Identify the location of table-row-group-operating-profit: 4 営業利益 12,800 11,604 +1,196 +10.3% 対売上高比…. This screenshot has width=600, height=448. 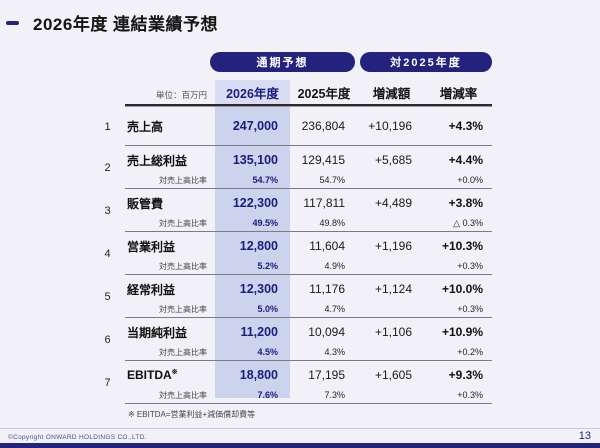
(291, 253).